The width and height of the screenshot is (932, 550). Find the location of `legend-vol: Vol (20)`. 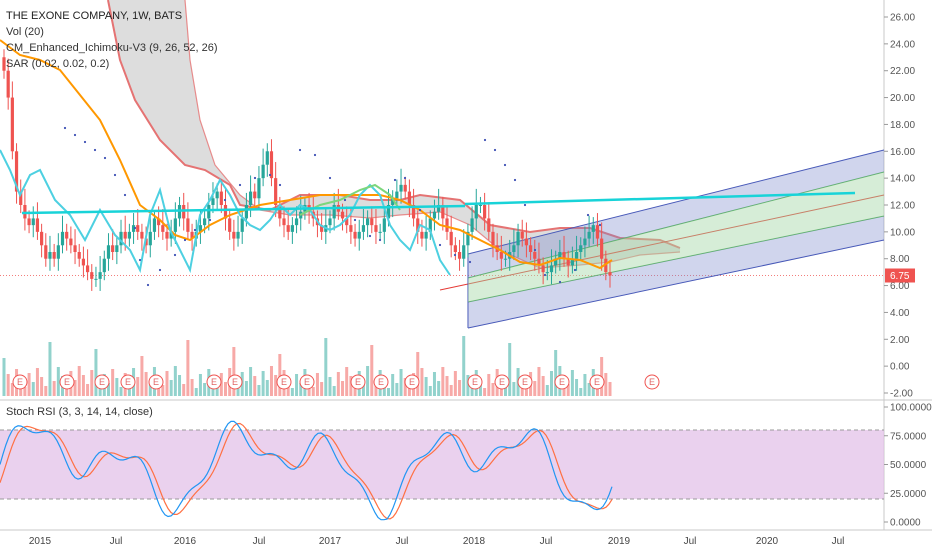

legend-vol: Vol (20) is located at coordinates (25, 32).